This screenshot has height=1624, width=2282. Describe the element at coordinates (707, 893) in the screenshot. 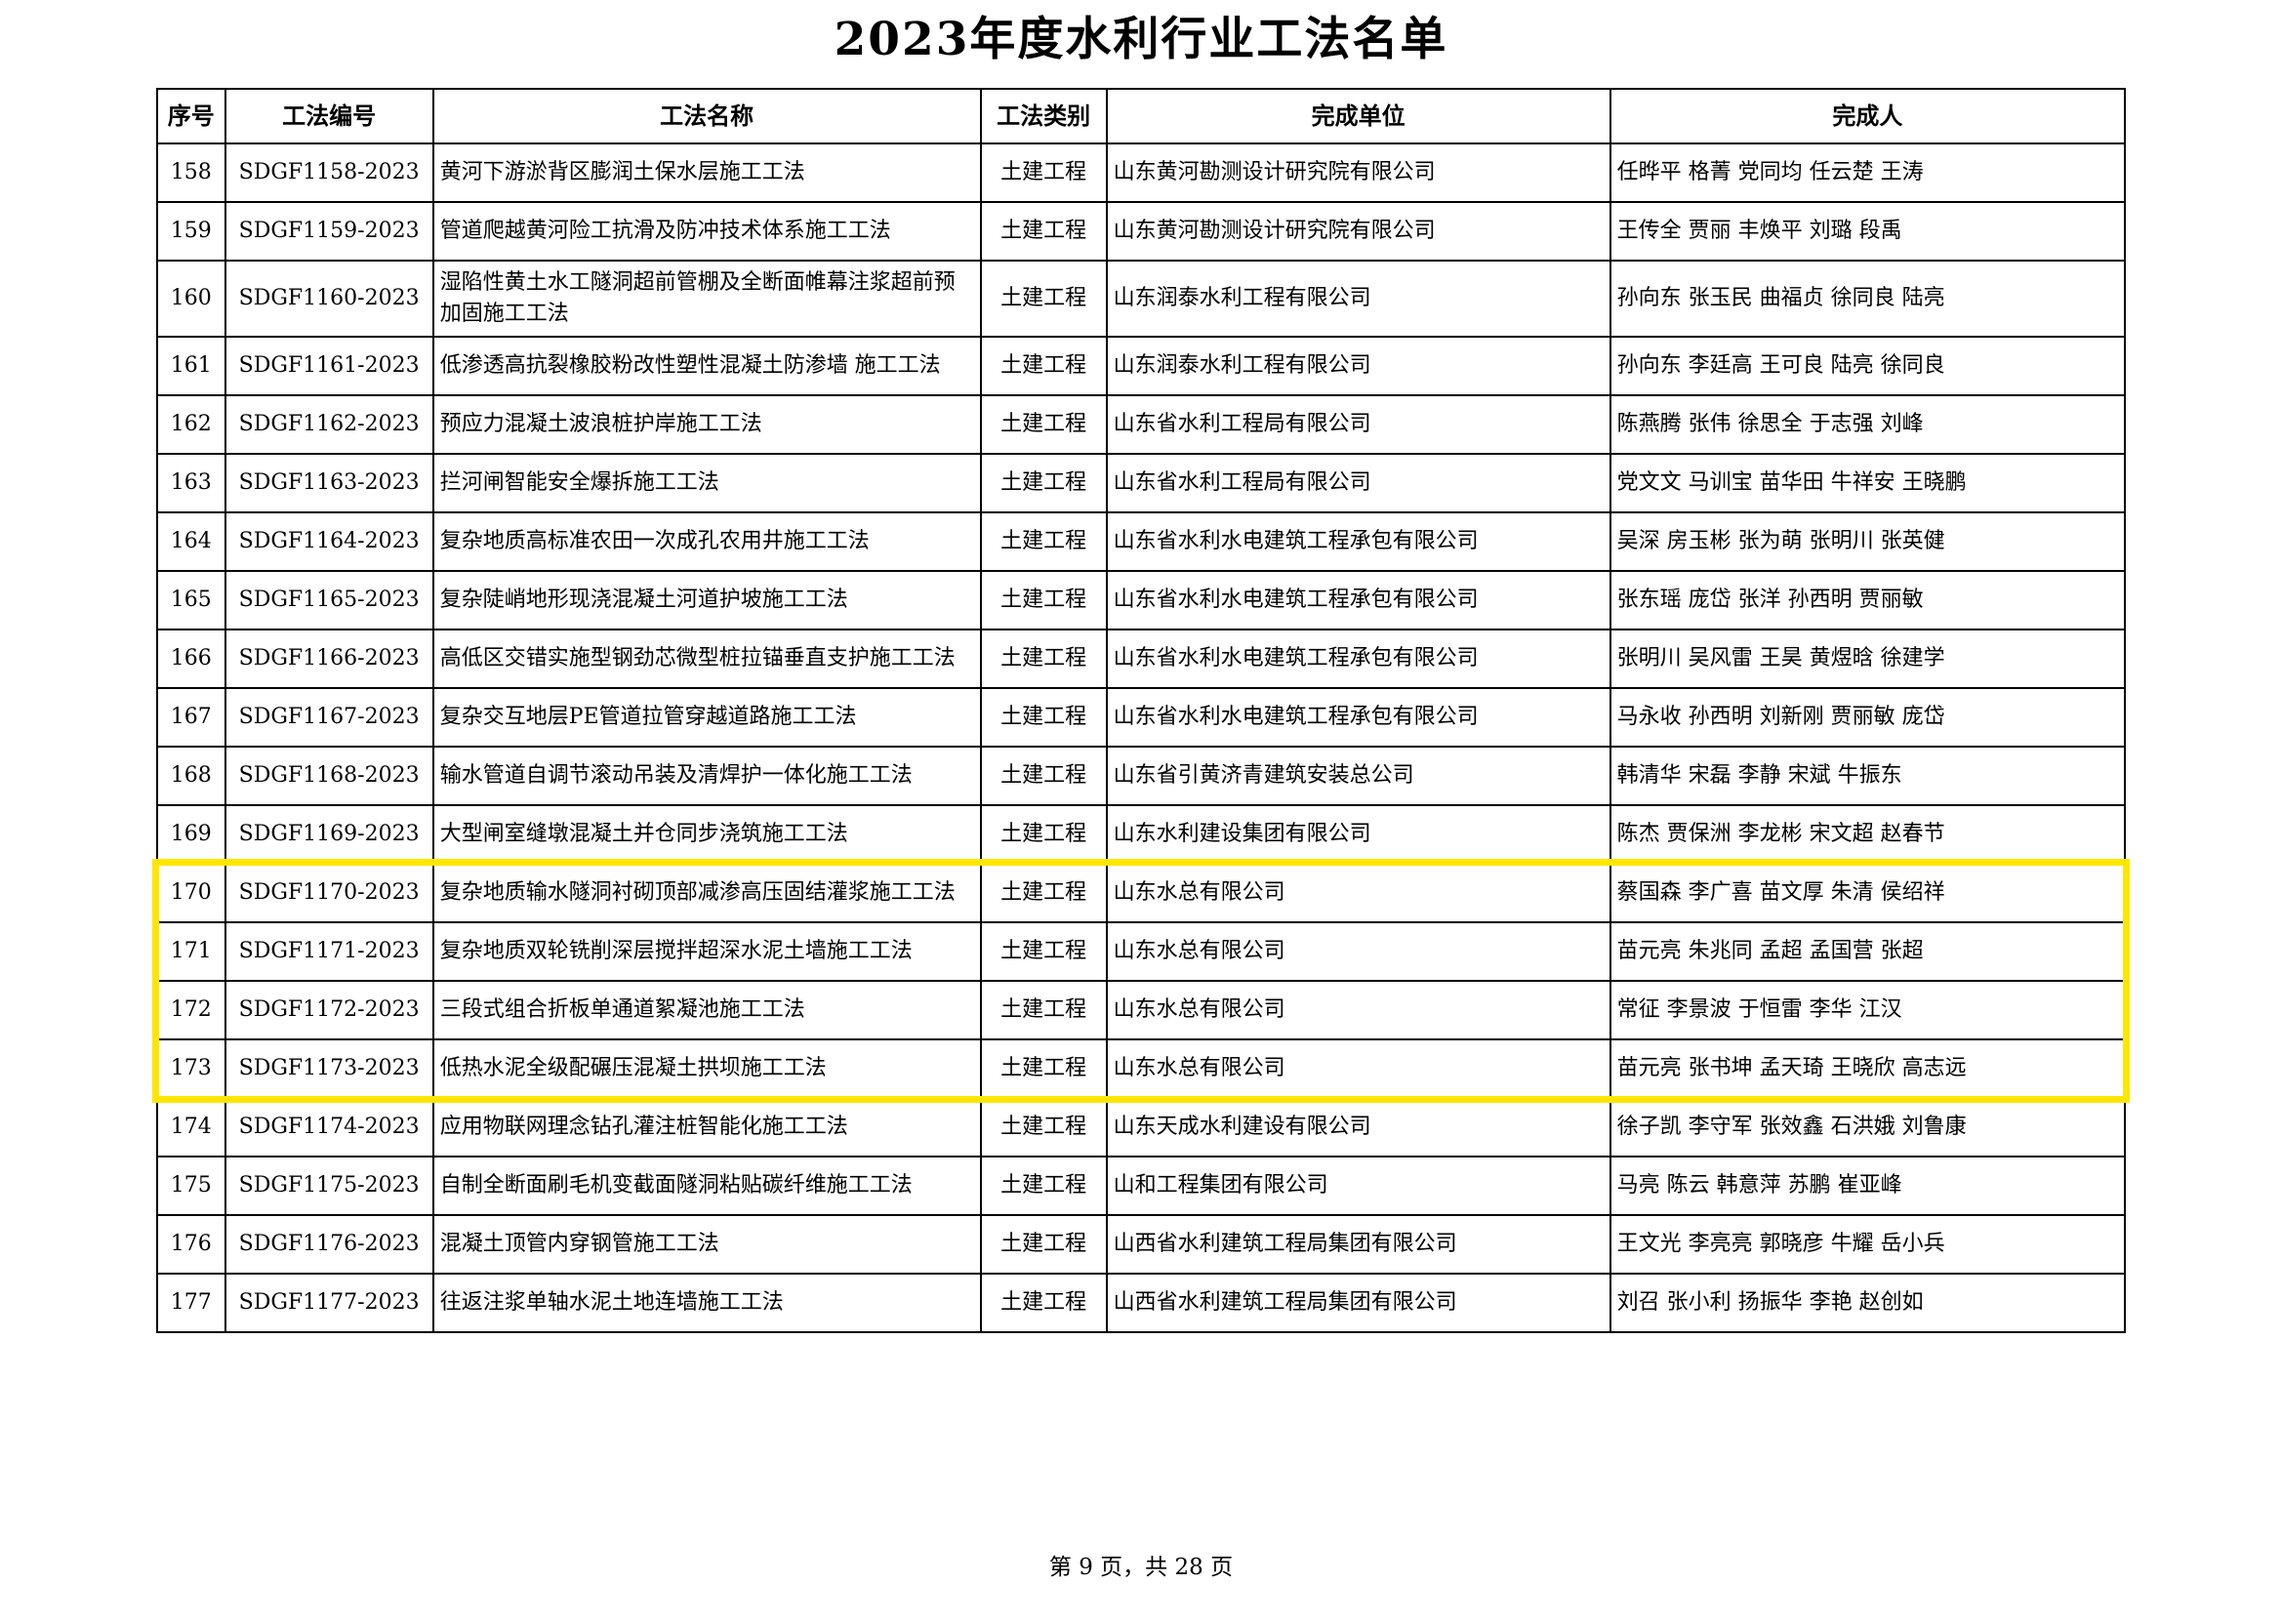

I see `cell-gongfa-name: 复杂地质输水隧洞衬砌顶部减渗高压固结灌浆施工工法` at that location.